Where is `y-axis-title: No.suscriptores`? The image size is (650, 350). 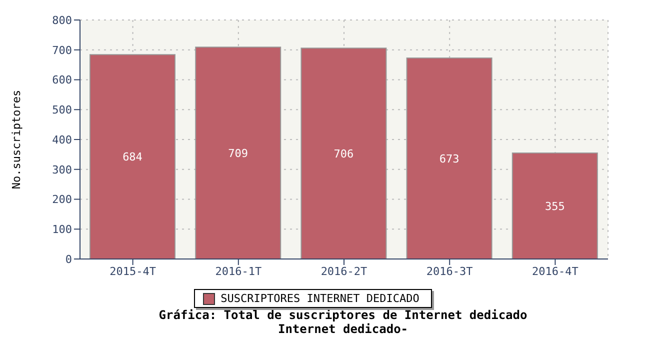 y-axis-title: No.suscriptores is located at coordinates (16, 140).